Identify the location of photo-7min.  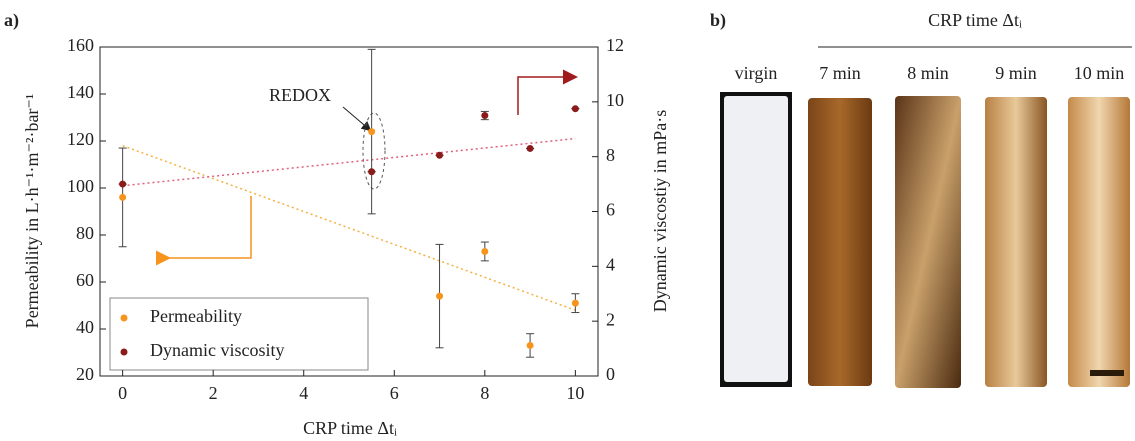
(840, 242).